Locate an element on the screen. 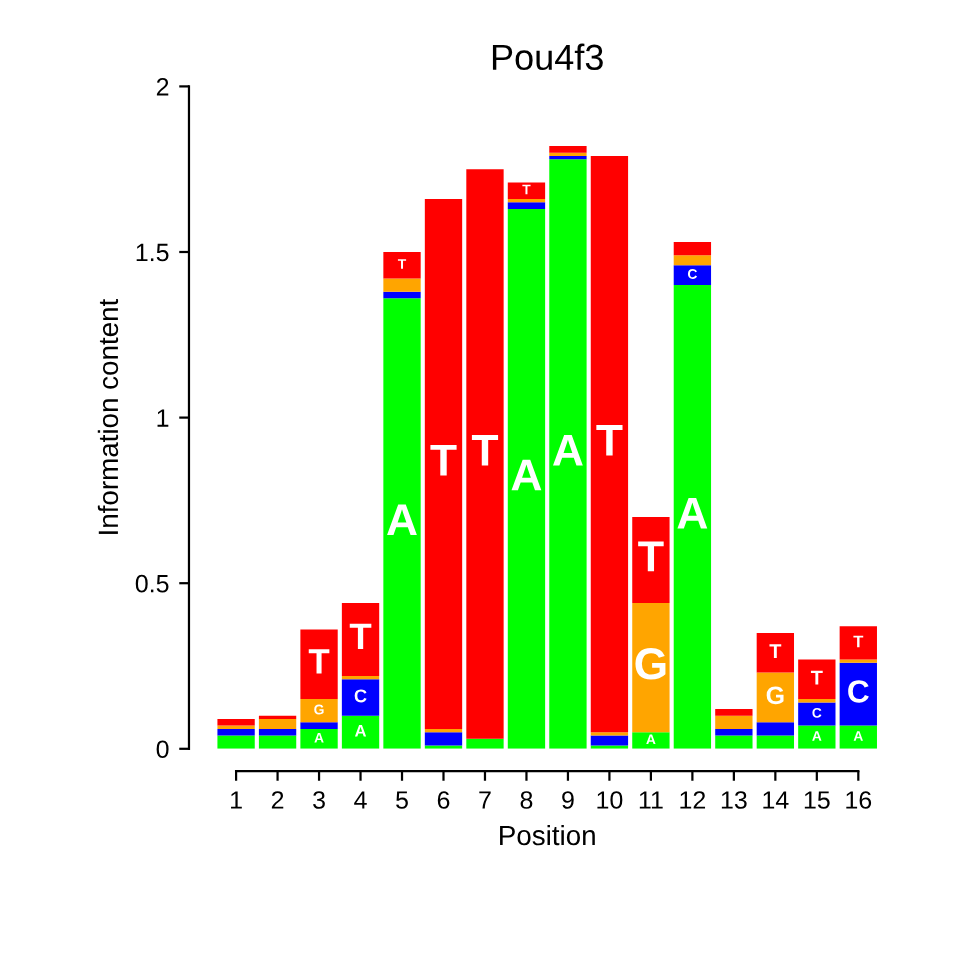  y-tick-label: 1.5 is located at coordinates (152, 252).